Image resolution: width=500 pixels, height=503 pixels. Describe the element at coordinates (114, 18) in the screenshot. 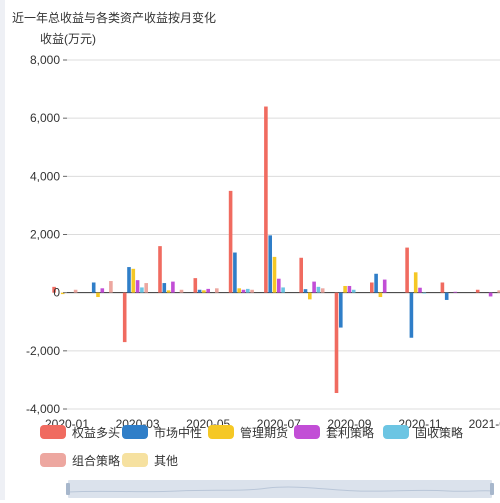

I see `chart-title: 近一年总收益与各类资产收益按月变化` at that location.